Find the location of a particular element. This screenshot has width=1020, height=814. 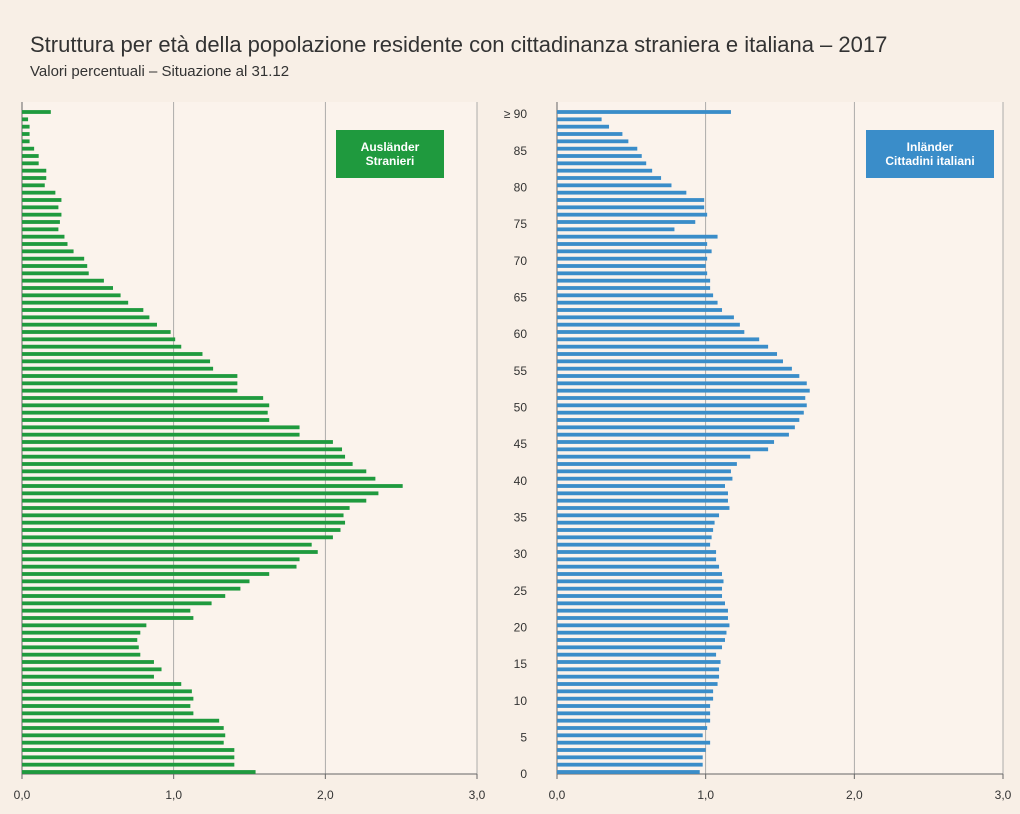

y-tick-label: 50 is located at coordinates (521, 408).